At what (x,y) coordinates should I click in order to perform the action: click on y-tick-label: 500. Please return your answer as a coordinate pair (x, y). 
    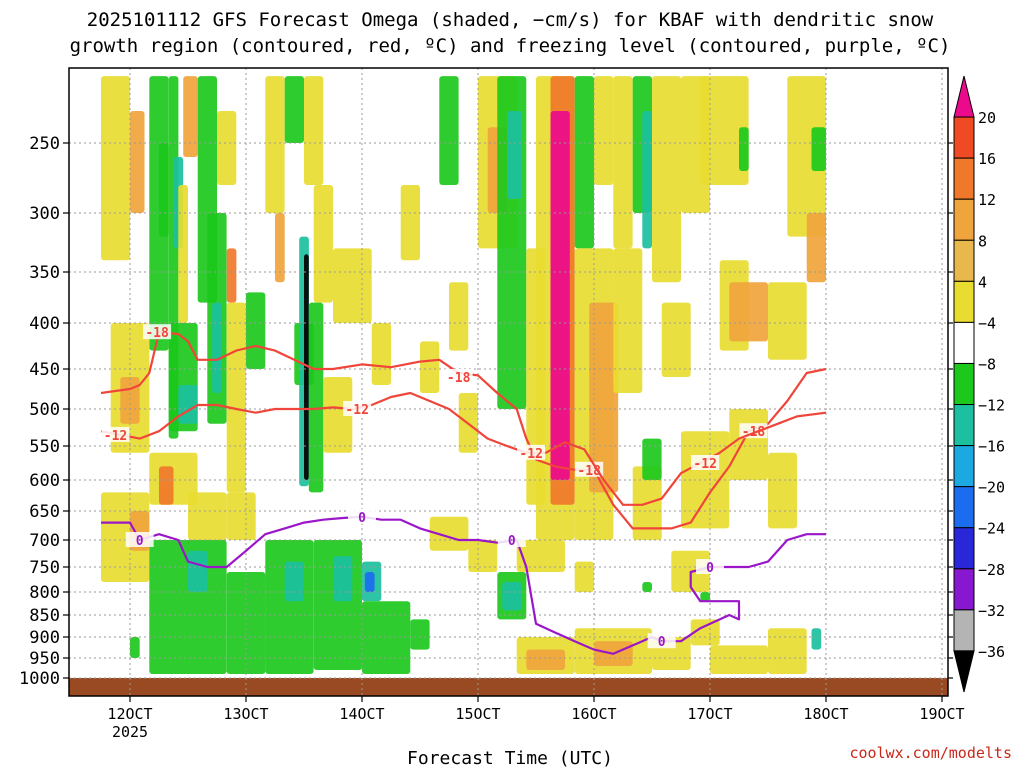
    Looking at the image, I should click on (44, 410).